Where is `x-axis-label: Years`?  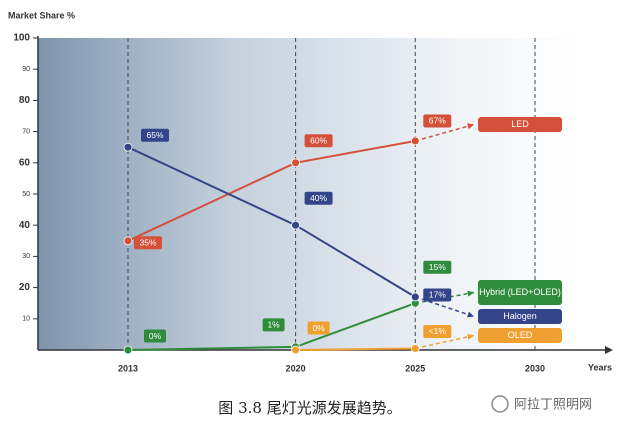 x-axis-label: Years is located at coordinates (600, 367).